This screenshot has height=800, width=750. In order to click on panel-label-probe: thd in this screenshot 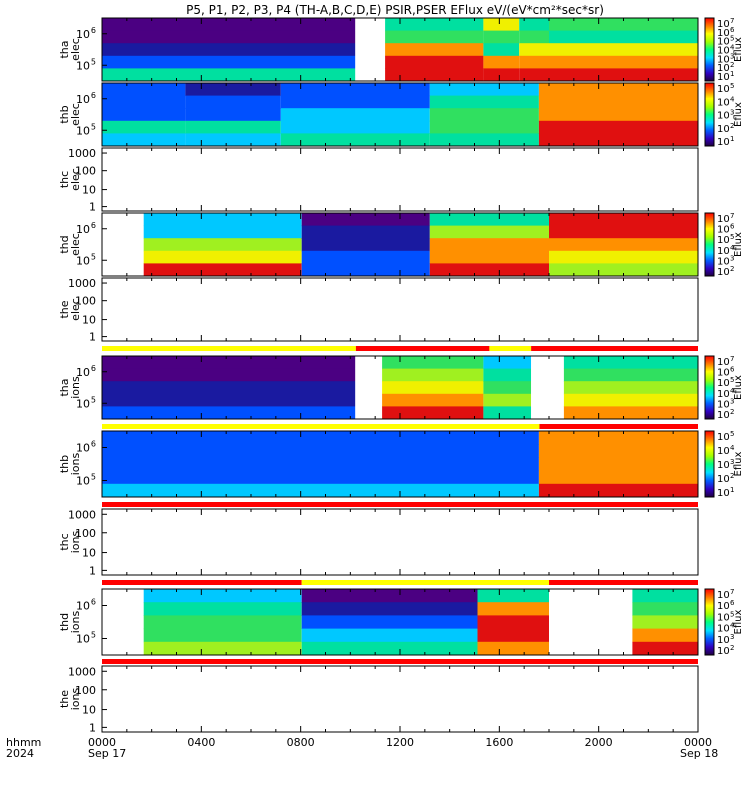, I will do `click(64, 622)`.